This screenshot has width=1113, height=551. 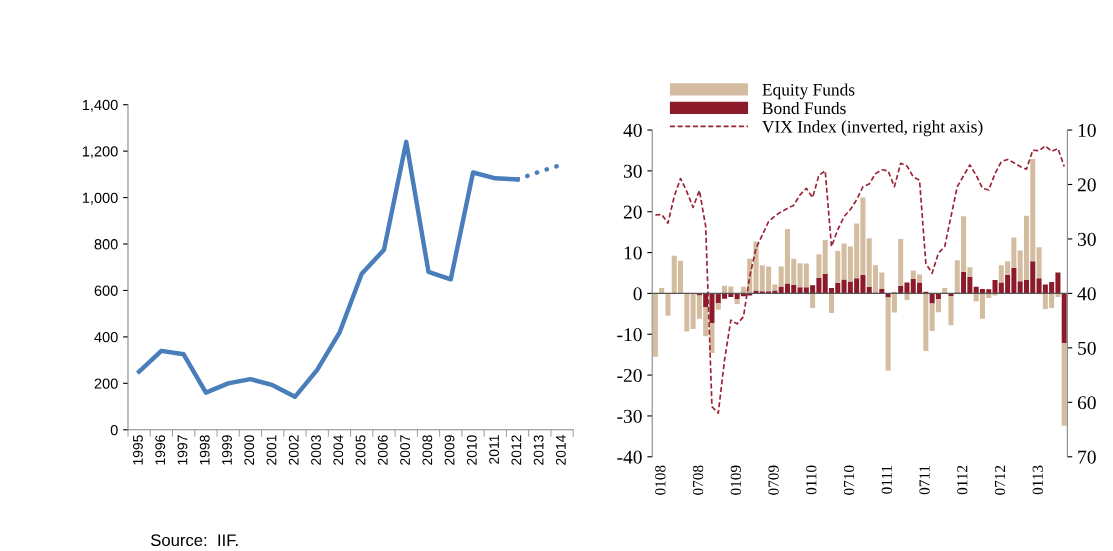 What do you see at coordinates (660, 480) in the screenshot?
I see `x-tick-label: 0108` at bounding box center [660, 480].